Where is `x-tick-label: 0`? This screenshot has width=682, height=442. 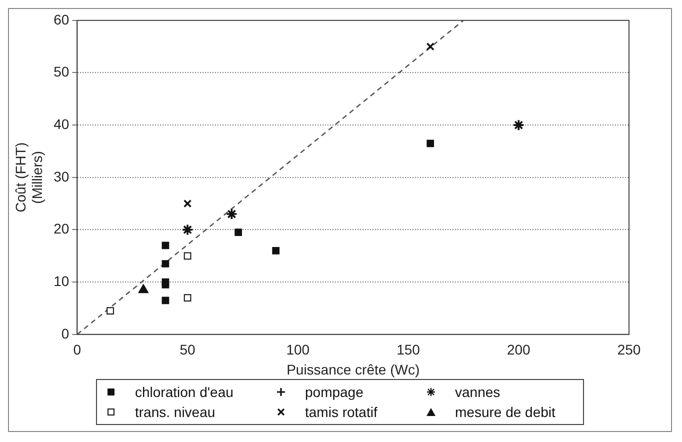 x-tick-label: 0 is located at coordinates (77, 350).